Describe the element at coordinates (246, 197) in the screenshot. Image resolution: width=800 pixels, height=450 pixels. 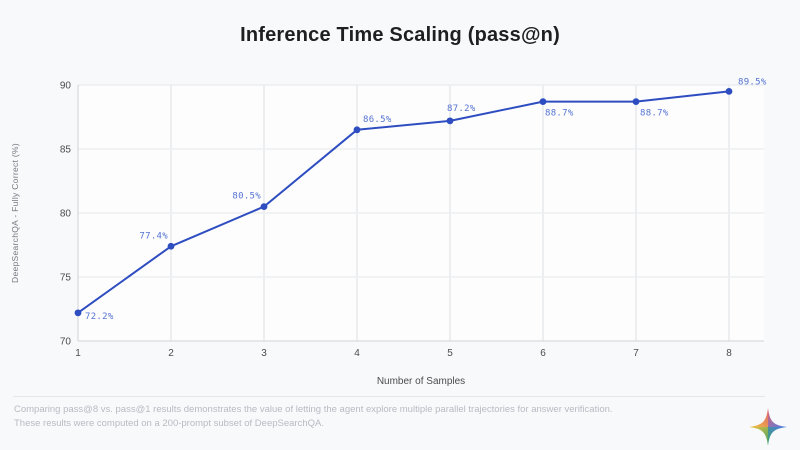
I see `svg-text: 80.5%` at that location.